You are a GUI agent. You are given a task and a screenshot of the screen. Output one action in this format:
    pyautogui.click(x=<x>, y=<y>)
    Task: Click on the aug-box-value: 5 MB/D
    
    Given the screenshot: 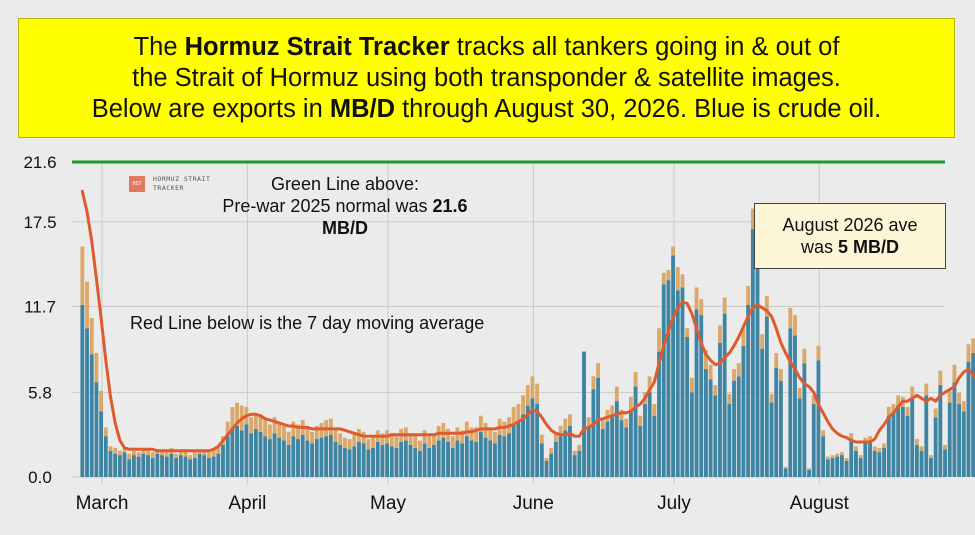 What is the action you would take?
    pyautogui.click(x=869, y=247)
    